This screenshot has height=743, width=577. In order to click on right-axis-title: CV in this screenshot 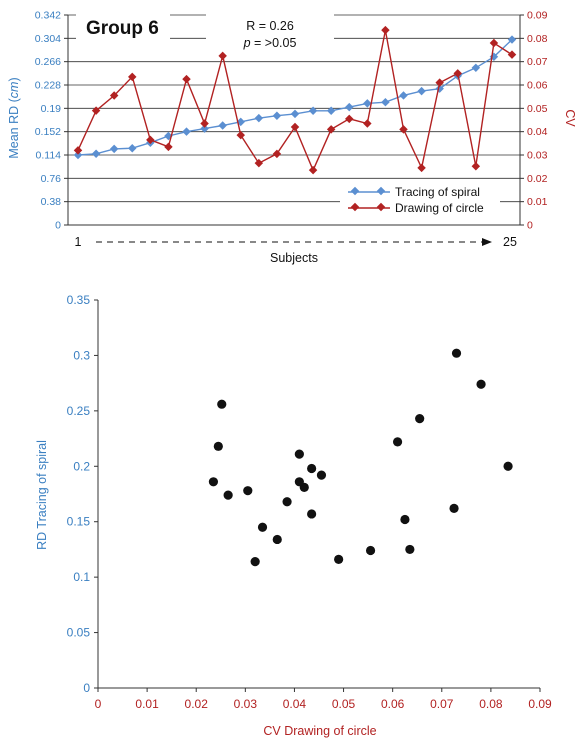, I will do `click(570, 118)`.